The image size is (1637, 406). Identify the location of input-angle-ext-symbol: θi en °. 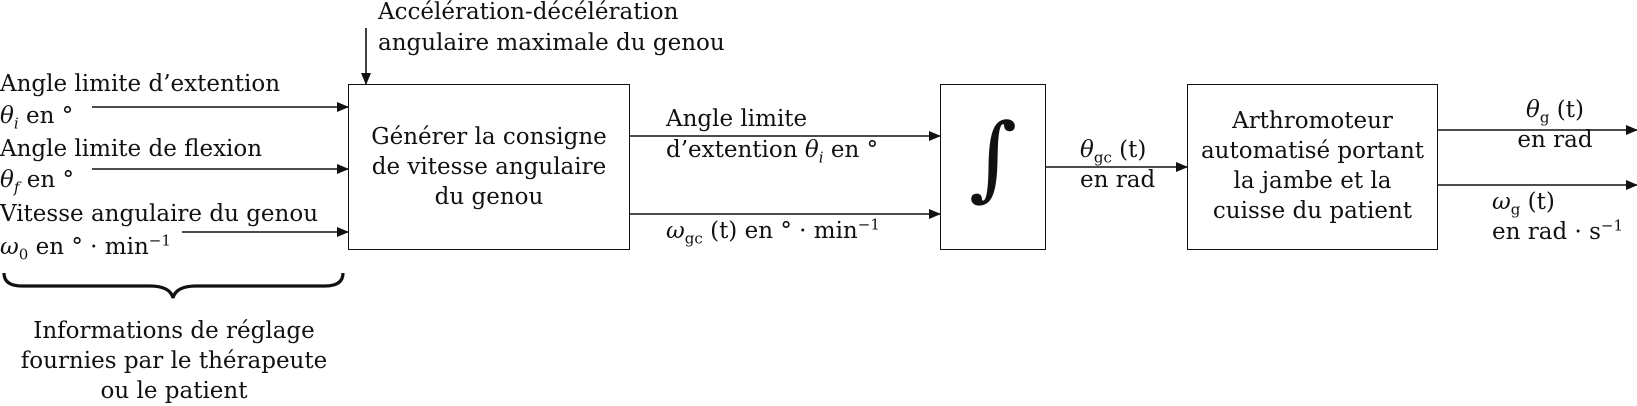
(37, 118).